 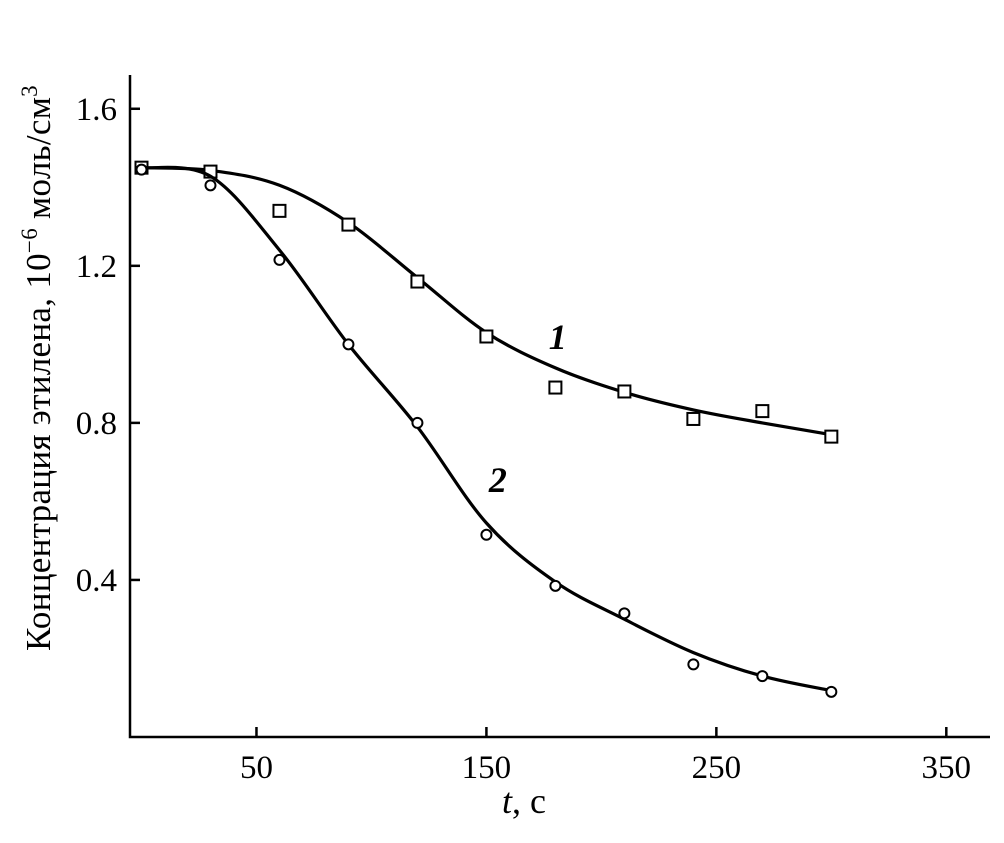 What do you see at coordinates (38, 162) in the screenshot?
I see `y-axis-label-units: моль/см` at bounding box center [38, 162].